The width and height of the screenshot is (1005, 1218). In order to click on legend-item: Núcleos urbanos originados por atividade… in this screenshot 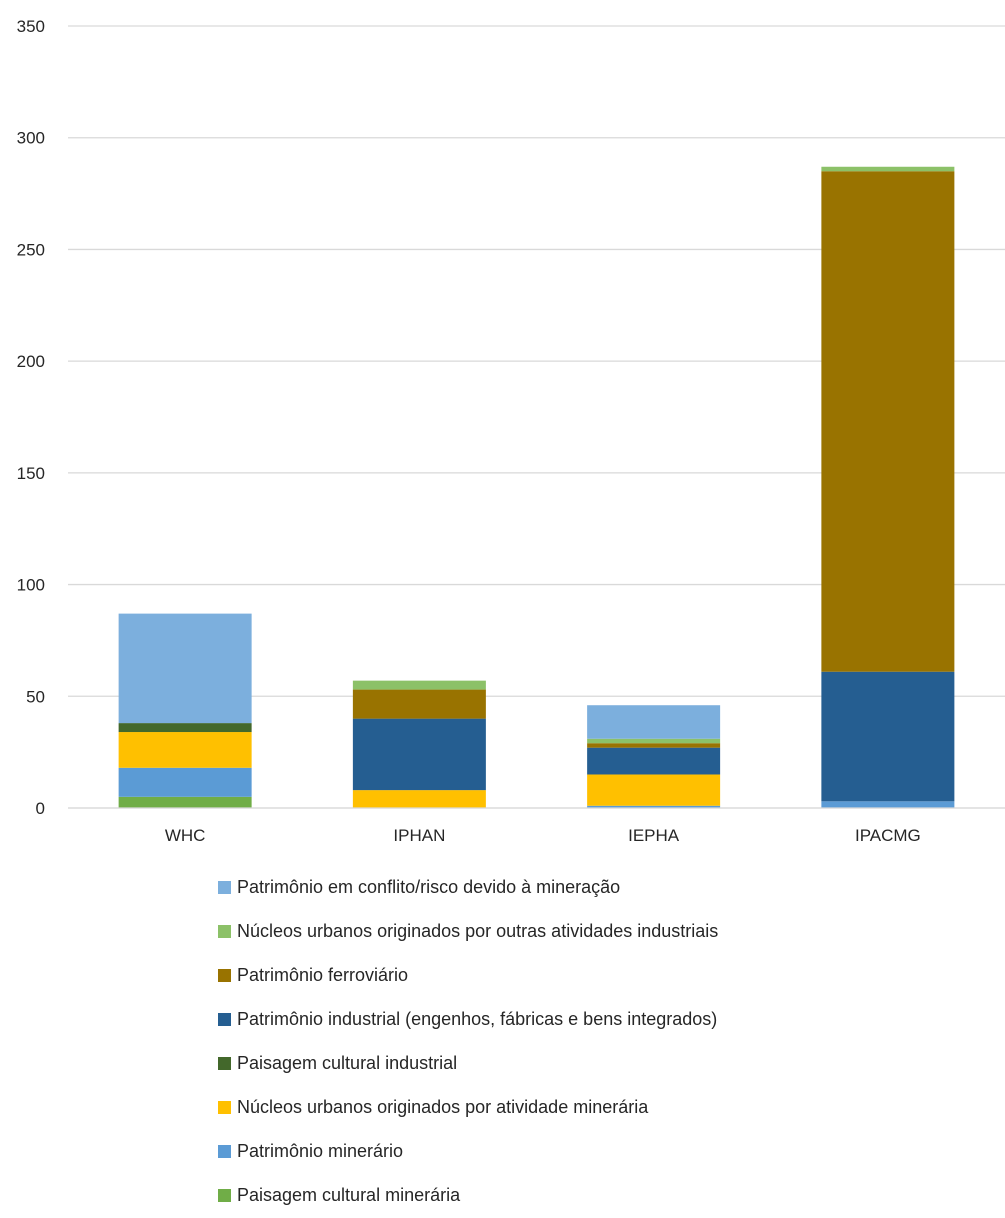, I will do `click(468, 1107)`.